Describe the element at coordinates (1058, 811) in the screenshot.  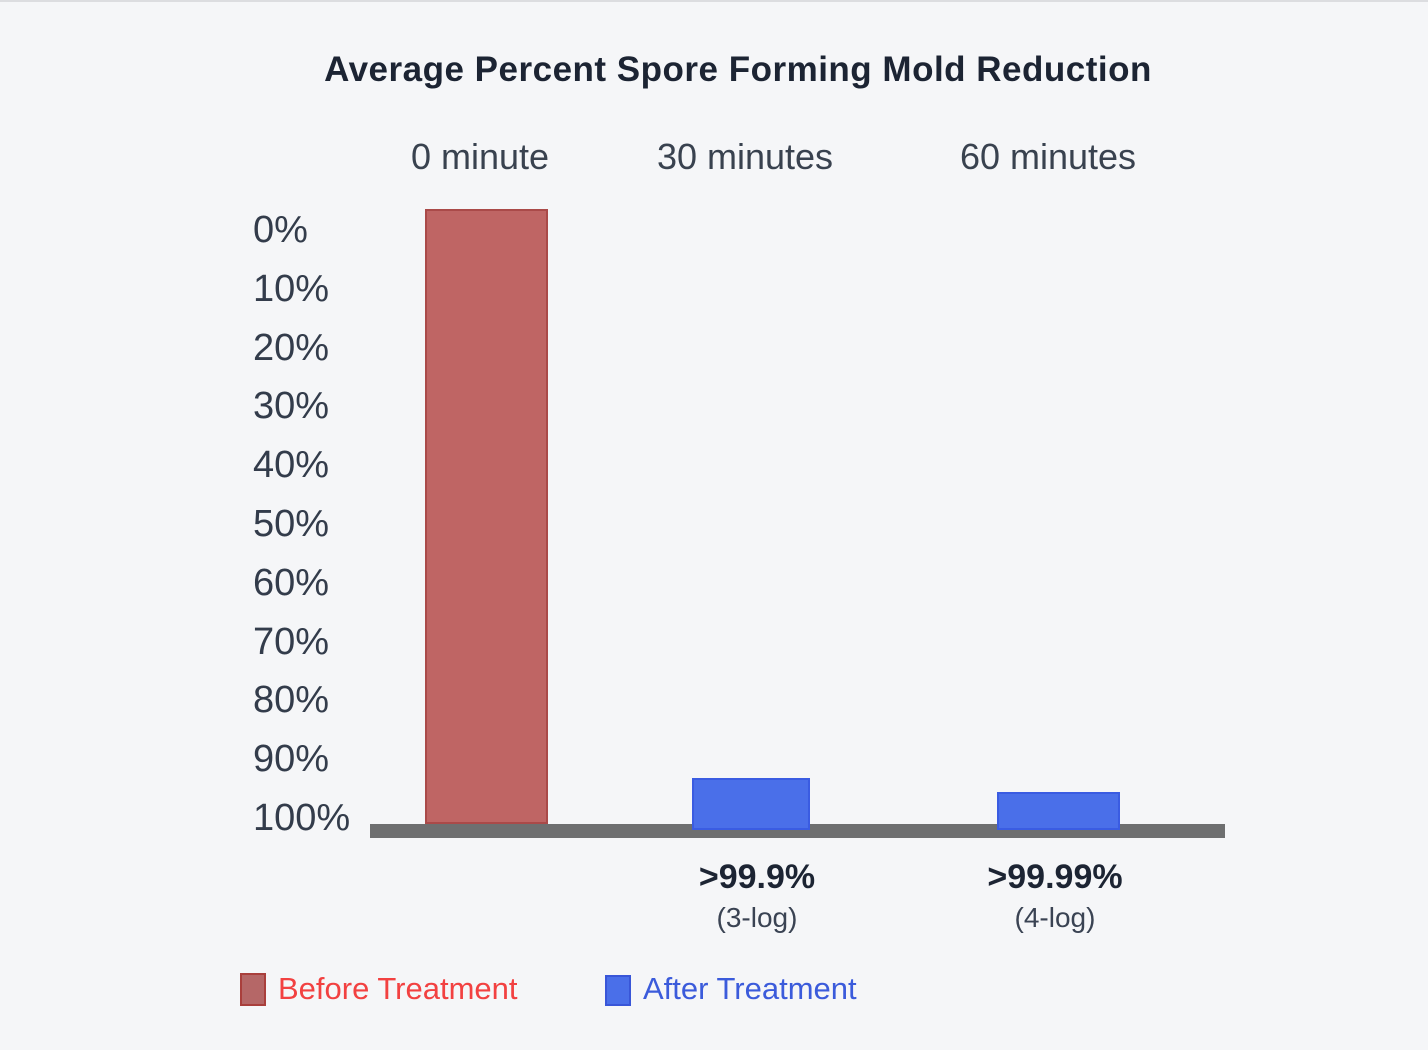
I see `bar-after-treatment-60-minutes` at that location.